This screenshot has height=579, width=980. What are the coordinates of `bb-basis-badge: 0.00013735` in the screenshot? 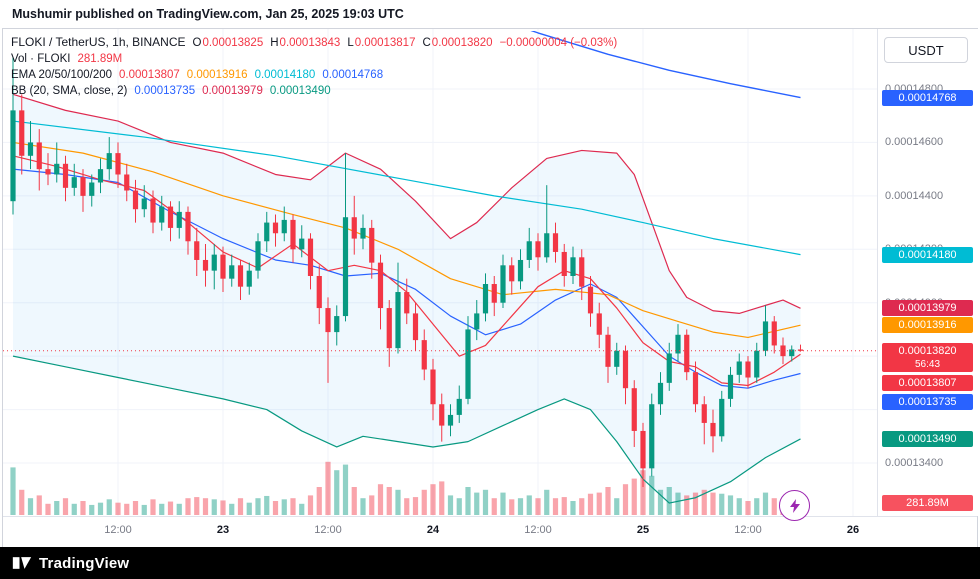 It's located at (927, 401).